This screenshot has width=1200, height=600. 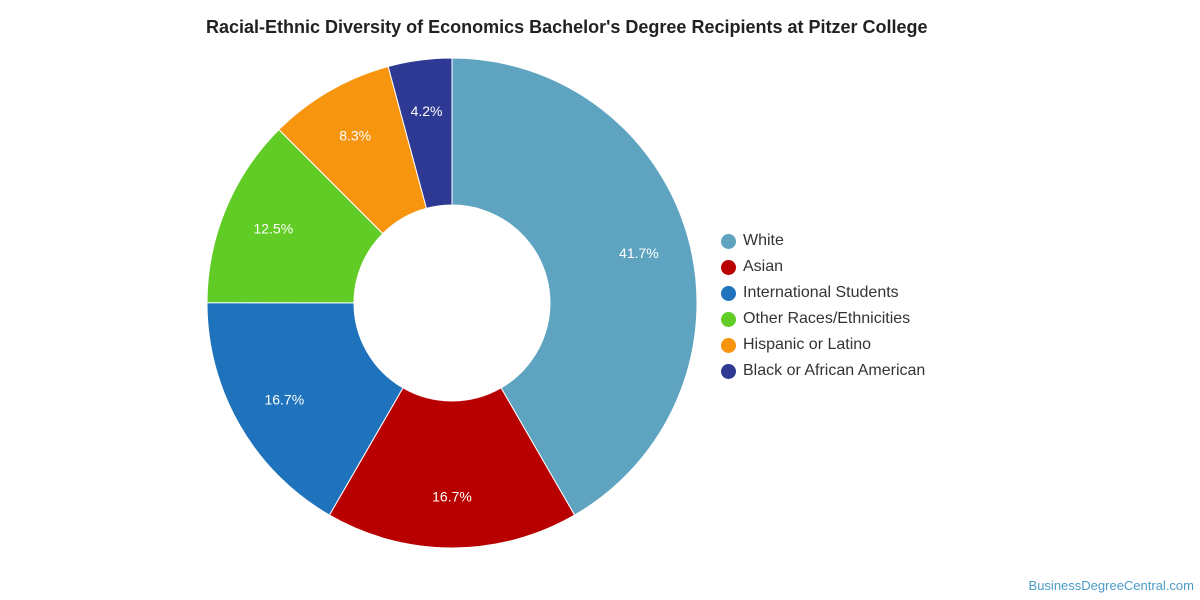 What do you see at coordinates (427, 111) in the screenshot?
I see `slice-percent-label: 4.2%` at bounding box center [427, 111].